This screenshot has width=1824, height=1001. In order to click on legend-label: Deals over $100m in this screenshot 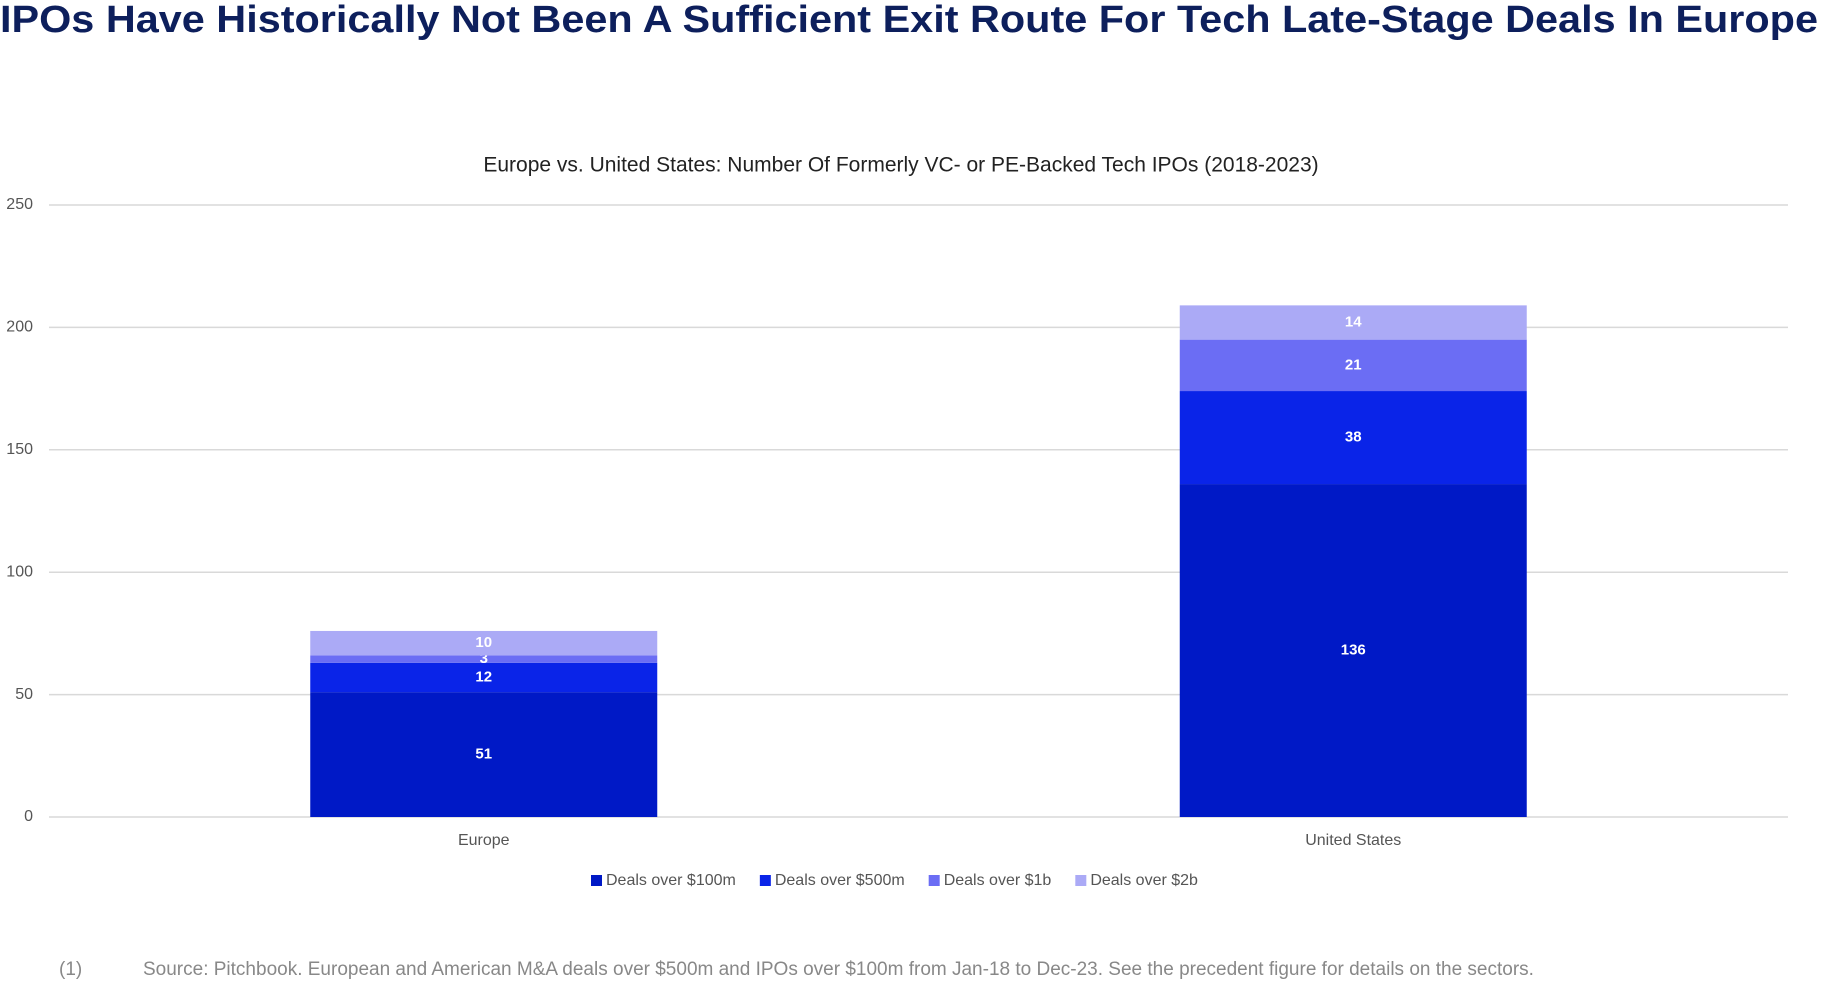, I will do `click(671, 880)`.